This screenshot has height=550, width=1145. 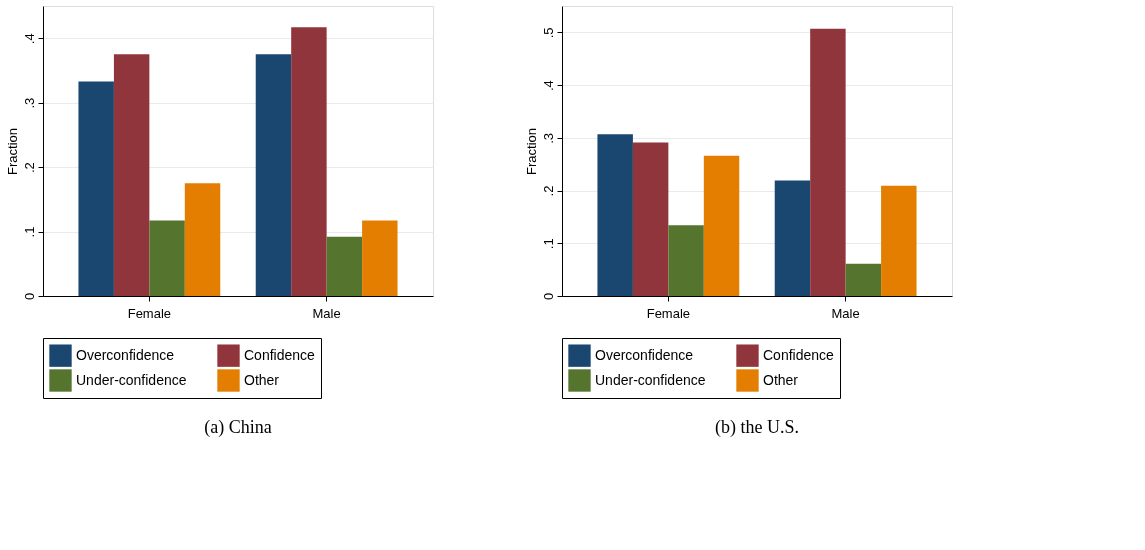 What do you see at coordinates (238, 427) in the screenshot?
I see `text: (a) China` at bounding box center [238, 427].